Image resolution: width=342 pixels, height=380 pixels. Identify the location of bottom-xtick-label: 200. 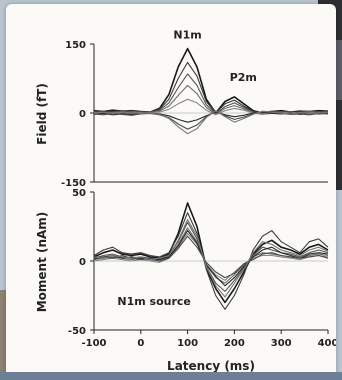
(234, 343).